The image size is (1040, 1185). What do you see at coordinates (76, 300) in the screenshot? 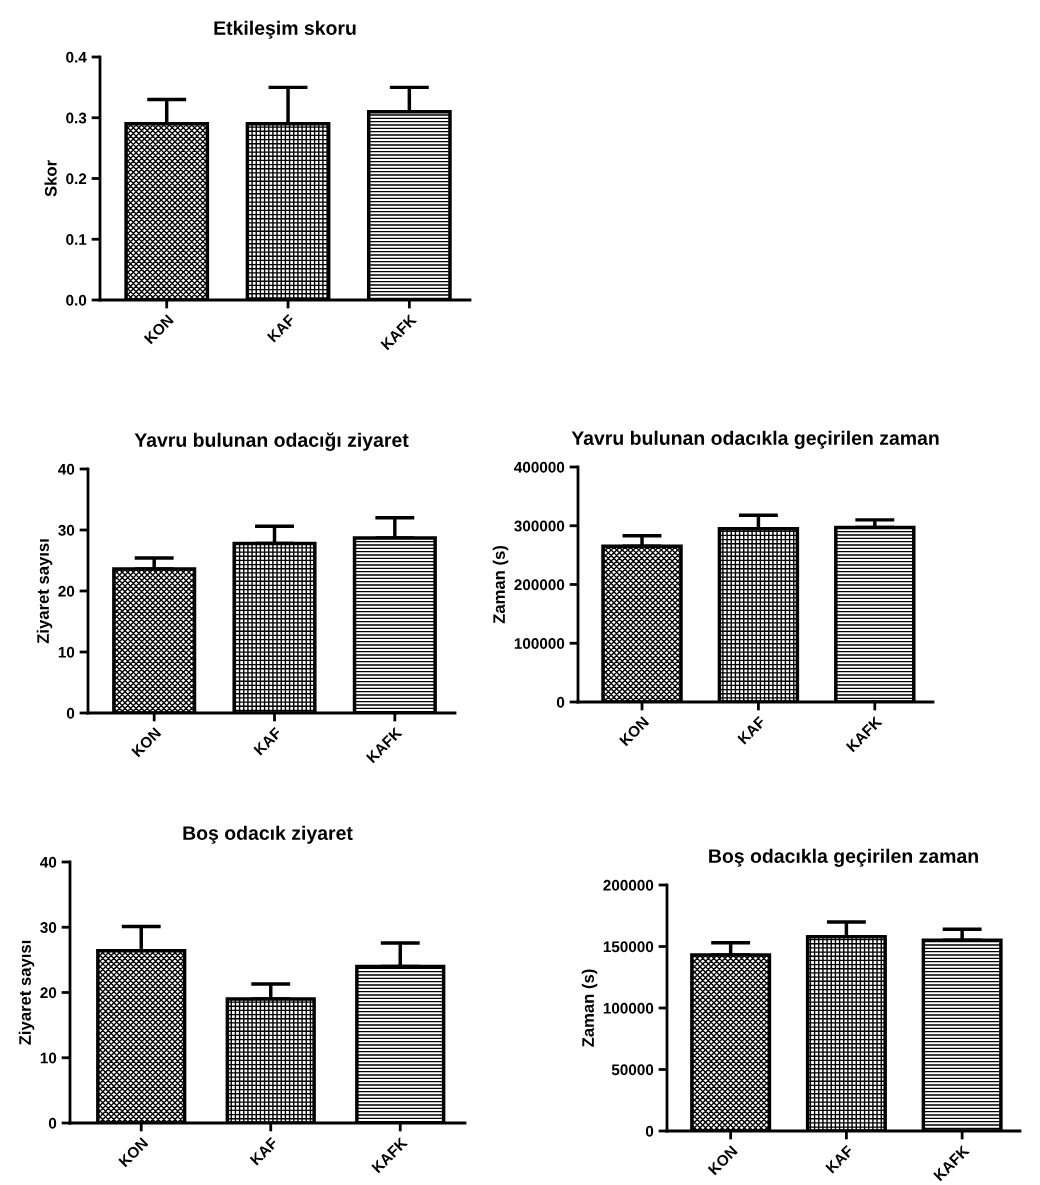
I see `y-tick-label: 0.0` at bounding box center [76, 300].